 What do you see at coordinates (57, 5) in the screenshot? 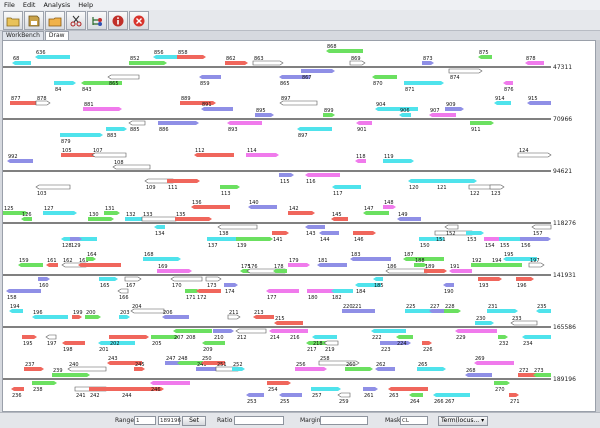
I see `menu-analysis: Analysis` at bounding box center [57, 5].